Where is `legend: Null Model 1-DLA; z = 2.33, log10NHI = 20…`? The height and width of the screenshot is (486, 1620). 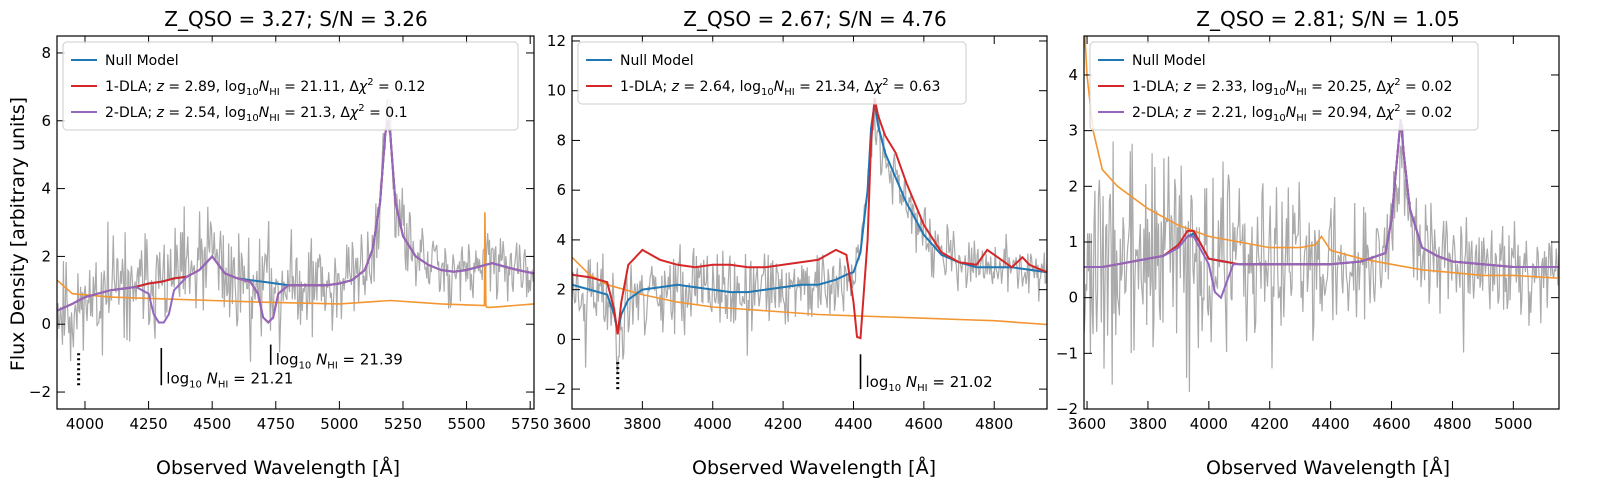
legend: Null Model 1-DLA; z = 2.33, log10NHI = 20… is located at coordinates (1284, 86).